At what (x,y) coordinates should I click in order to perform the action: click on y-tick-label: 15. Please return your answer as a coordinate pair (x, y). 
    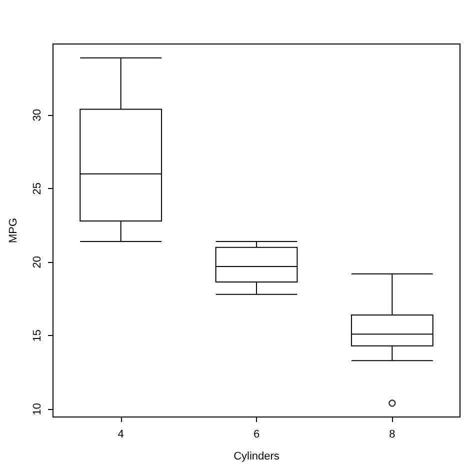
    Looking at the image, I should click on (38, 335).